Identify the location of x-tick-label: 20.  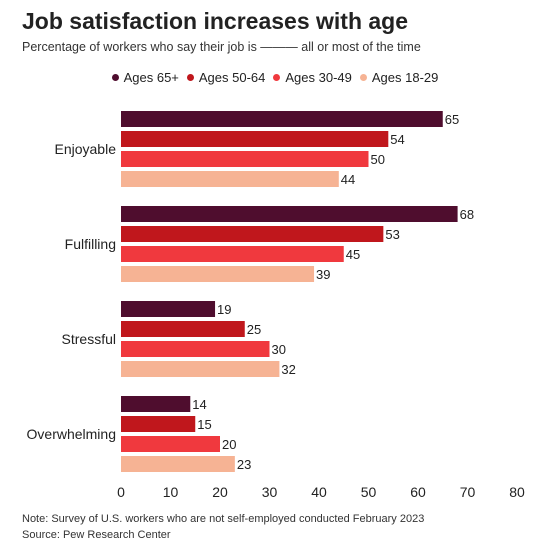
(220, 492).